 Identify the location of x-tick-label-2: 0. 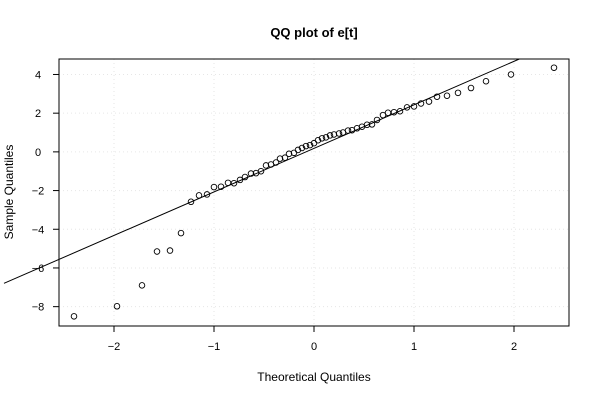
(314, 347).